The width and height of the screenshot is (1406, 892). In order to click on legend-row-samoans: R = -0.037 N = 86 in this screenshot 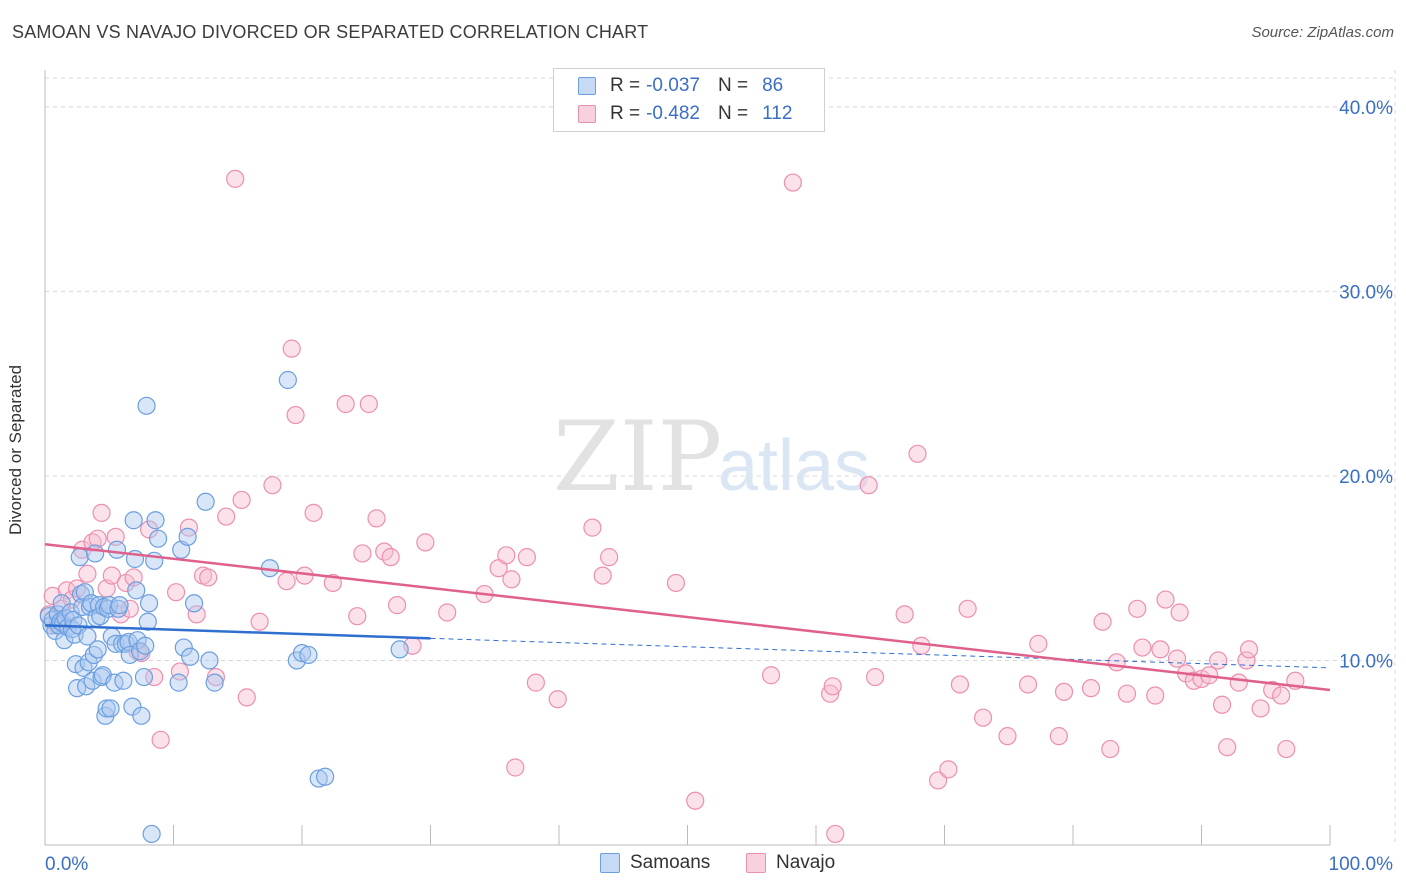, I will do `click(680, 86)`.